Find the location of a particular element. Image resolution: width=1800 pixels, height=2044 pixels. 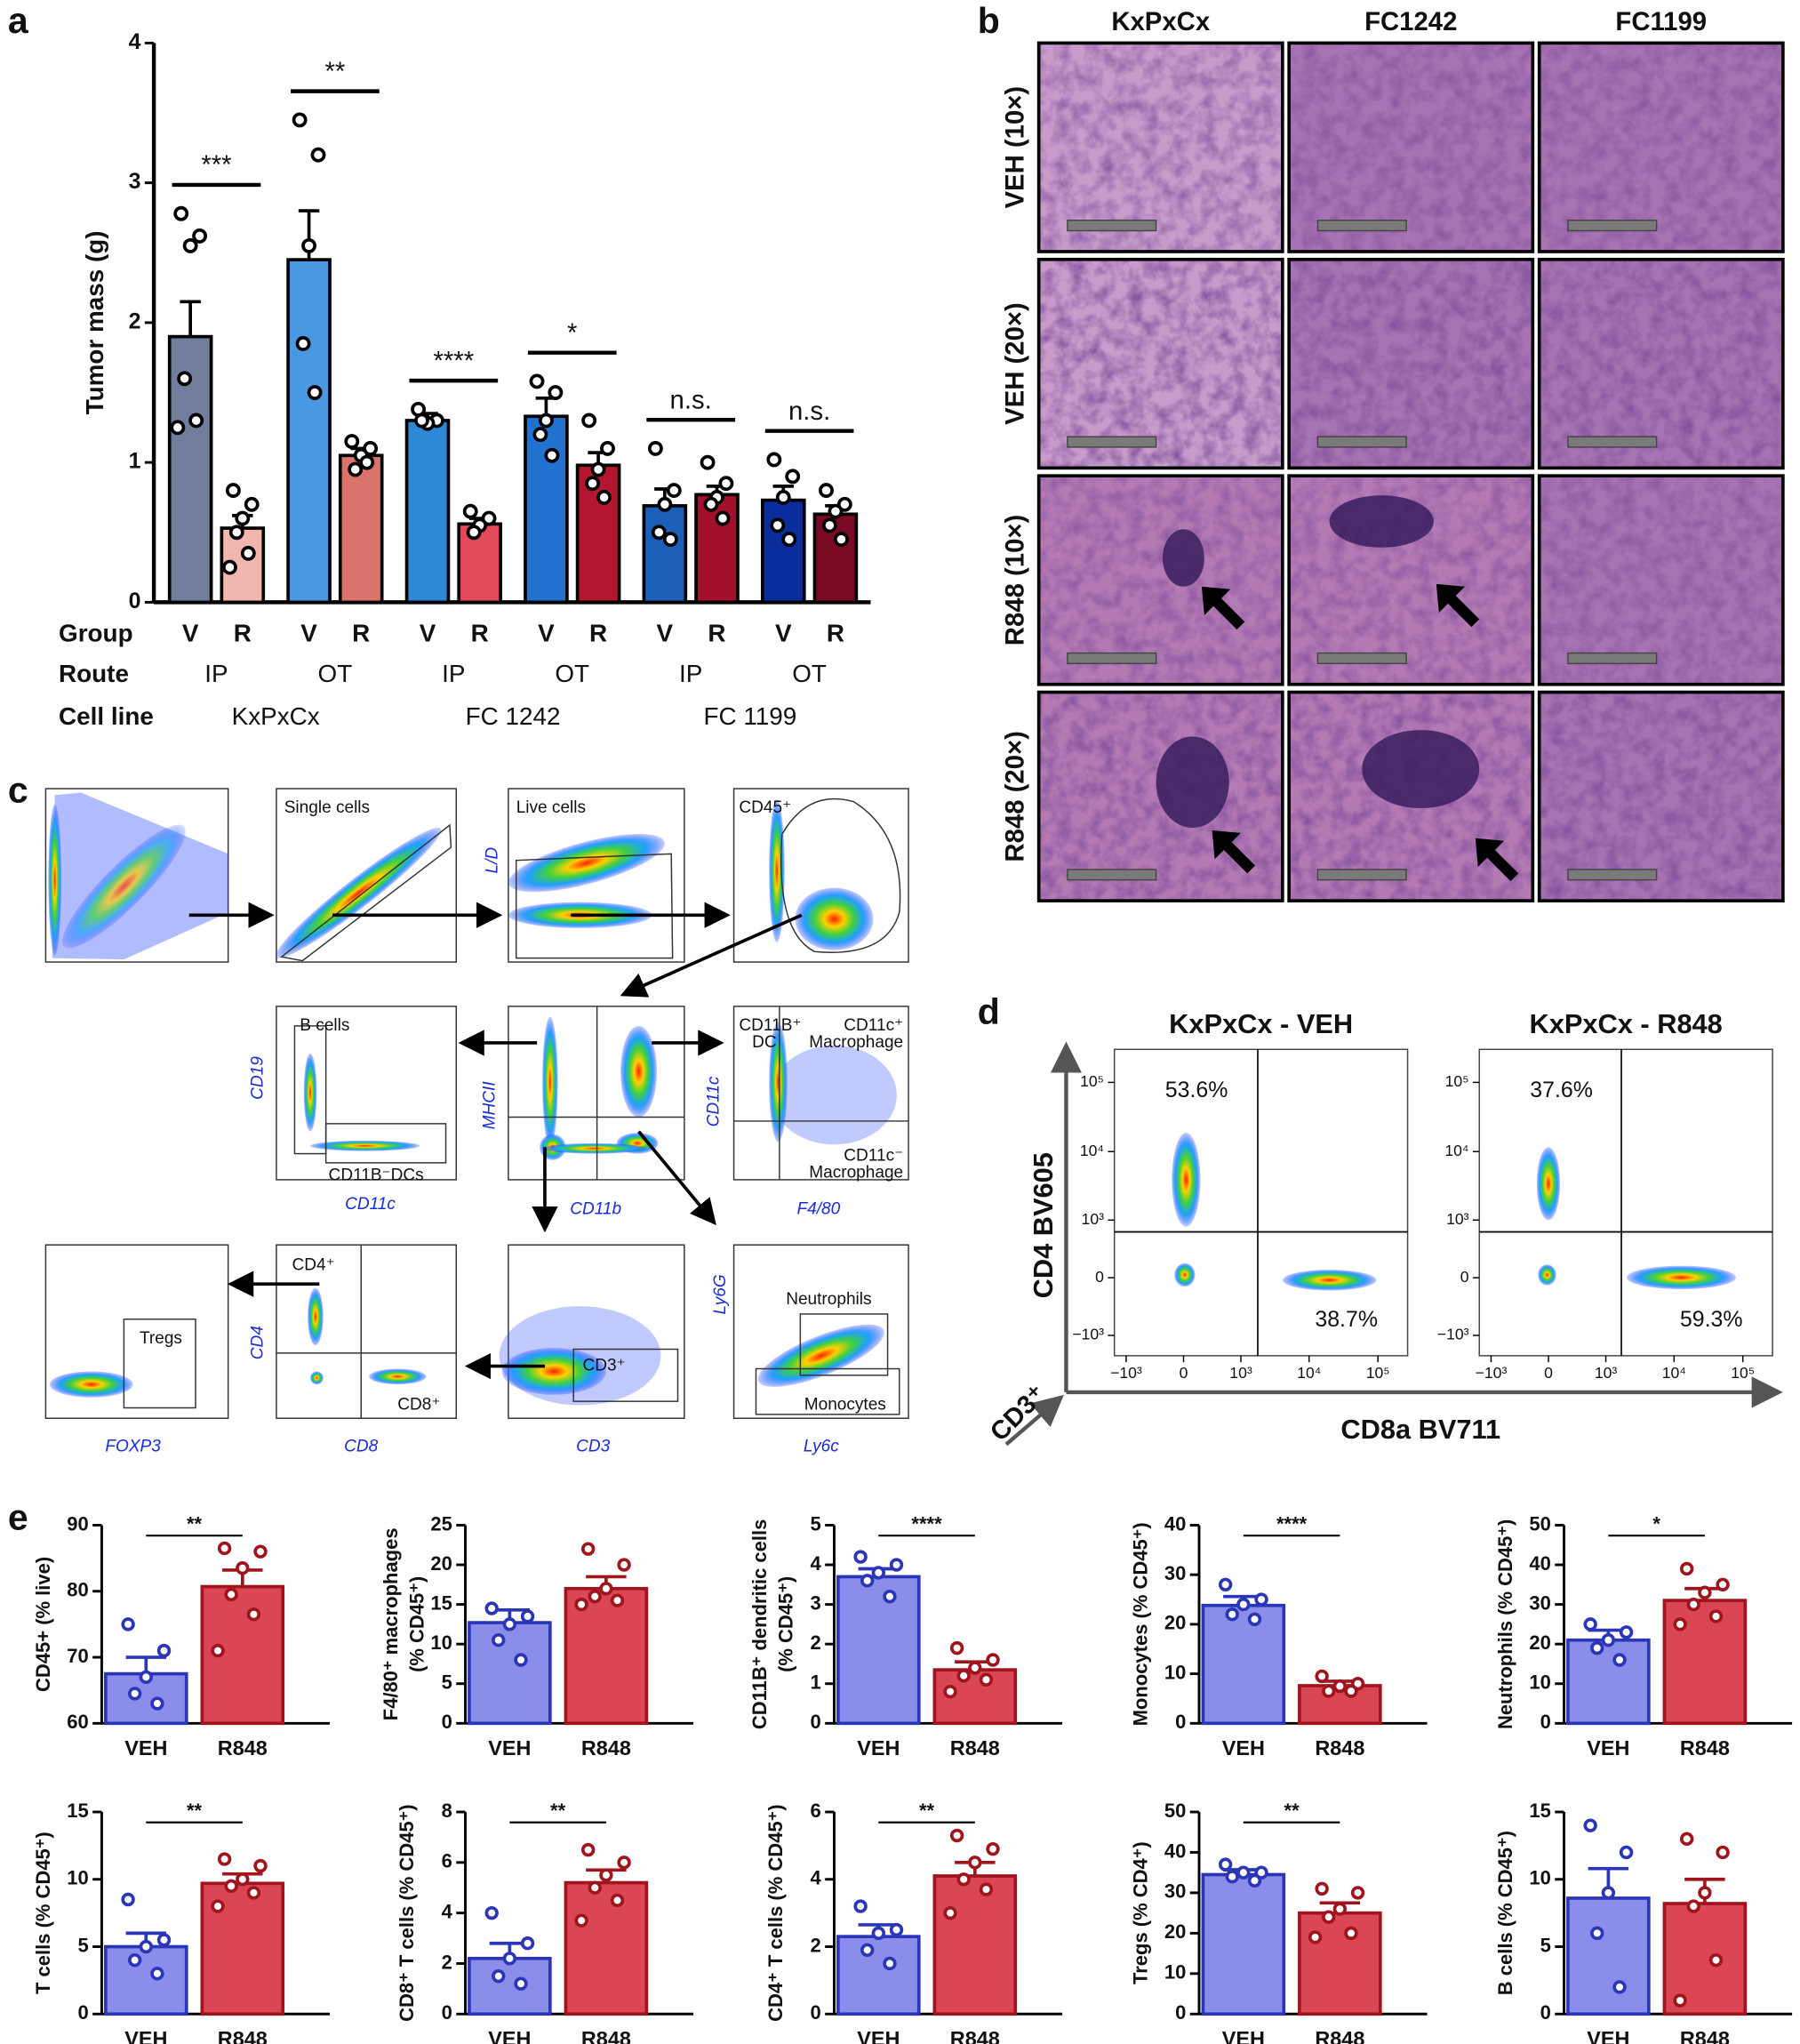

y-axis-label: B cells (% CD45⁺) is located at coordinates (1505, 1913).